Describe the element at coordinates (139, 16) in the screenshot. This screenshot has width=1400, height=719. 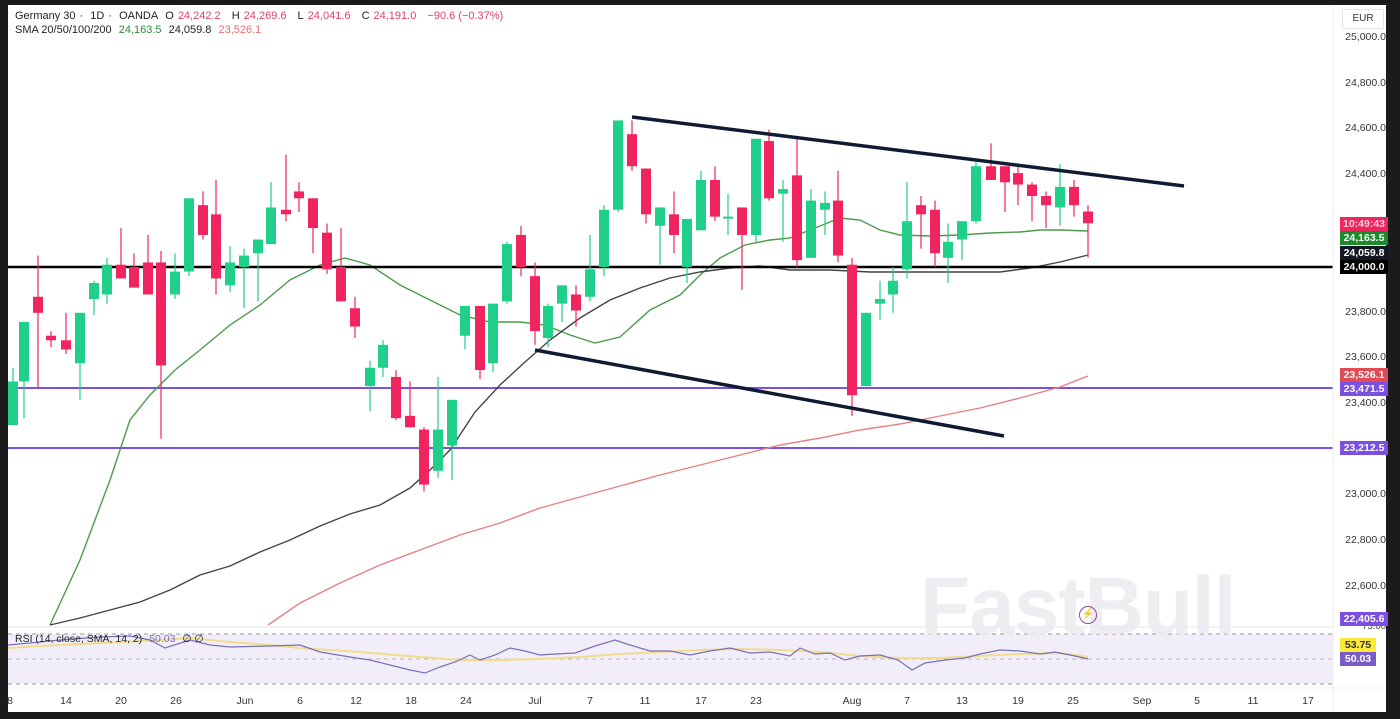
I see `broker: OANDA` at that location.